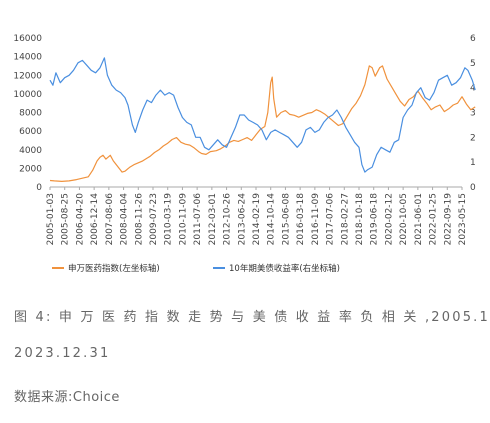 The image size is (490, 423). What do you see at coordinates (27, 76) in the screenshot?
I see `y-left-tick-label: 12000` at bounding box center [27, 76].